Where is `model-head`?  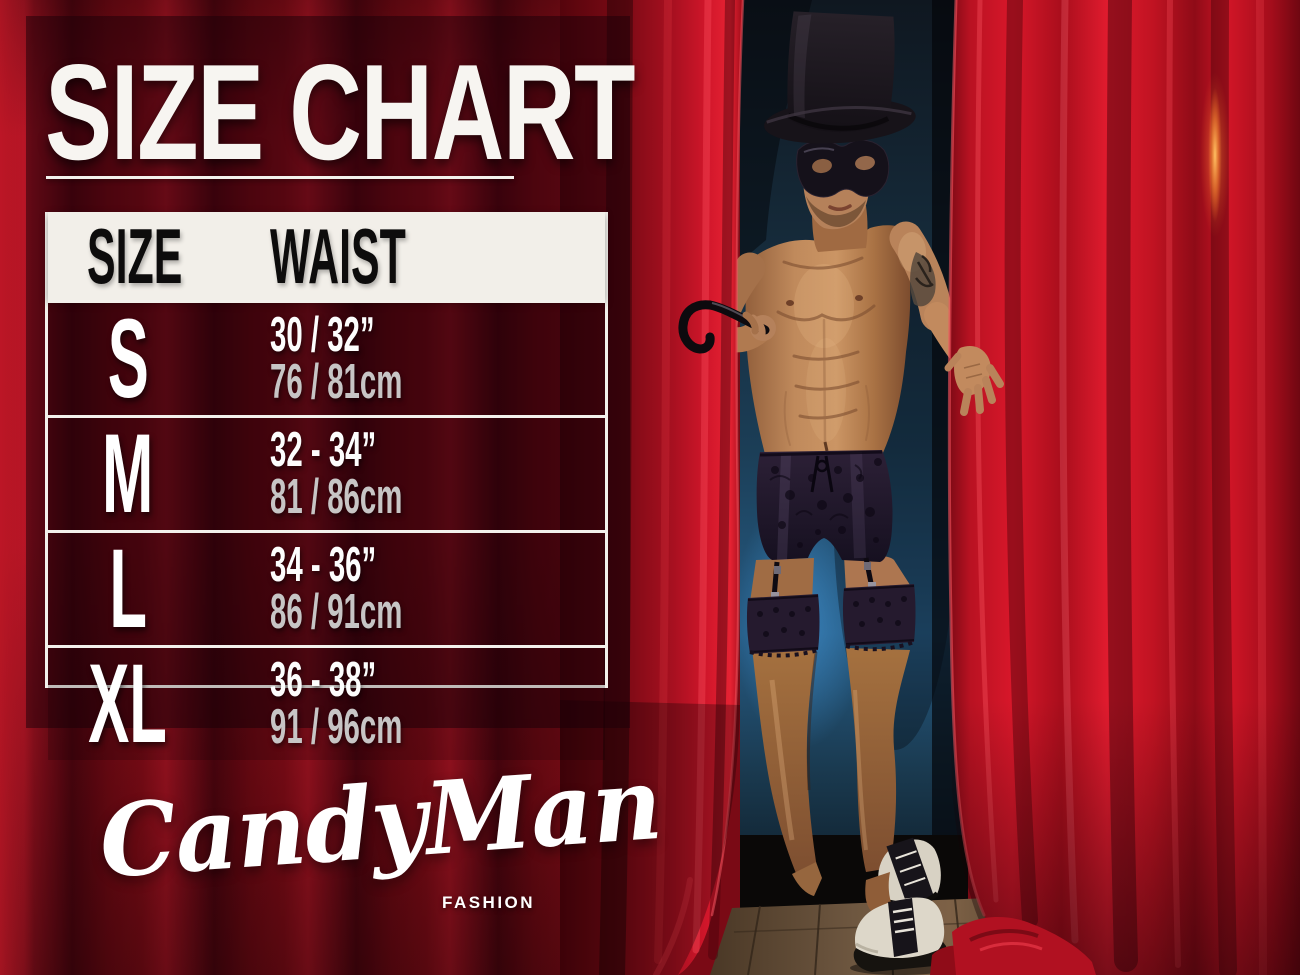 model-head is located at coordinates (840, 131).